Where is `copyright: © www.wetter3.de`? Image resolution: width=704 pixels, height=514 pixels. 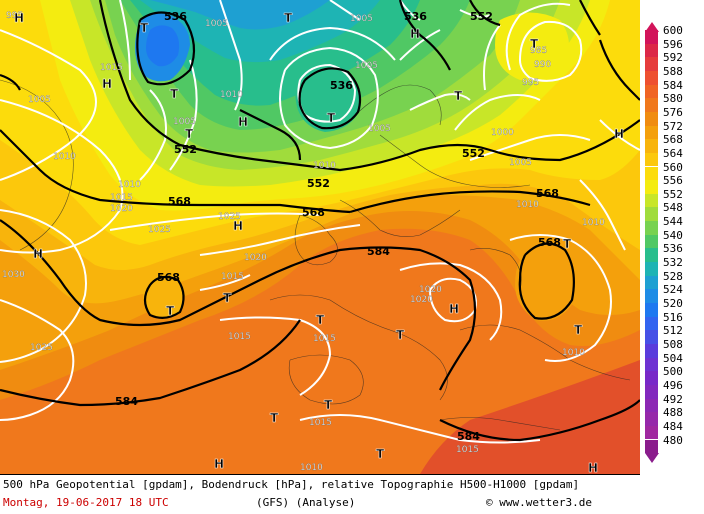 copyright: © www.wetter3.de is located at coordinates (539, 502).